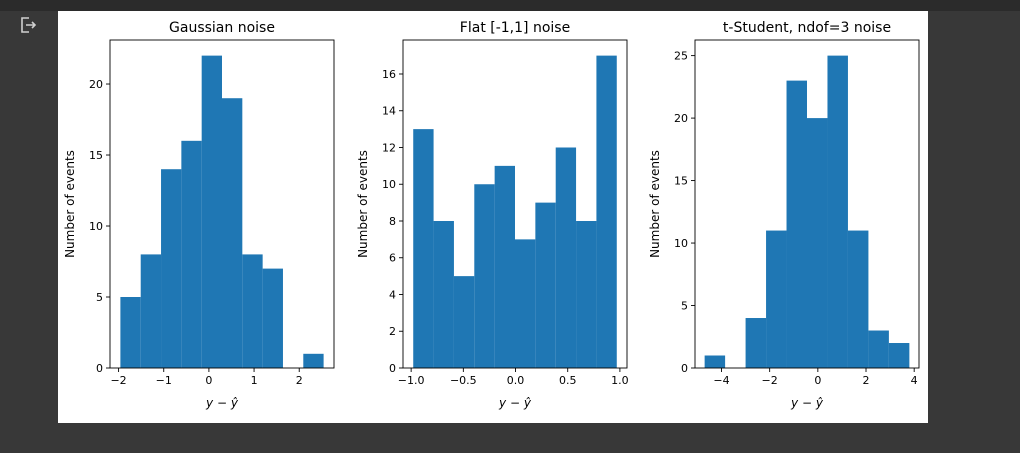 This screenshot has width=1020, height=453. What do you see at coordinates (29, 25) in the screenshot?
I see `output-redirect-icon` at bounding box center [29, 25].